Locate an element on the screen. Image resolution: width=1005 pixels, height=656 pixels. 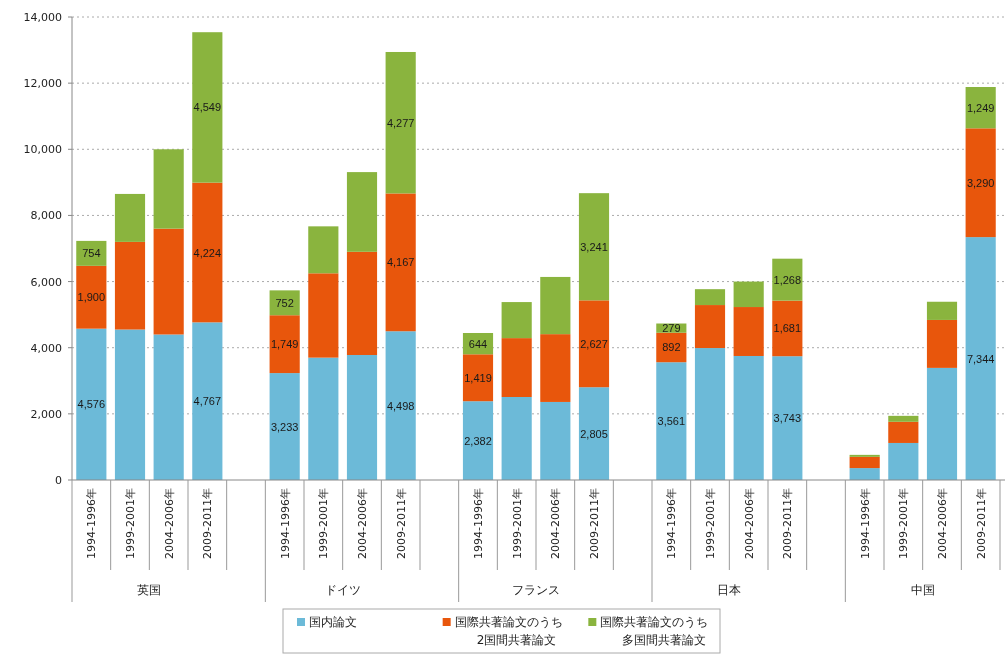
text: ドイツ is located at coordinates (342, 590).